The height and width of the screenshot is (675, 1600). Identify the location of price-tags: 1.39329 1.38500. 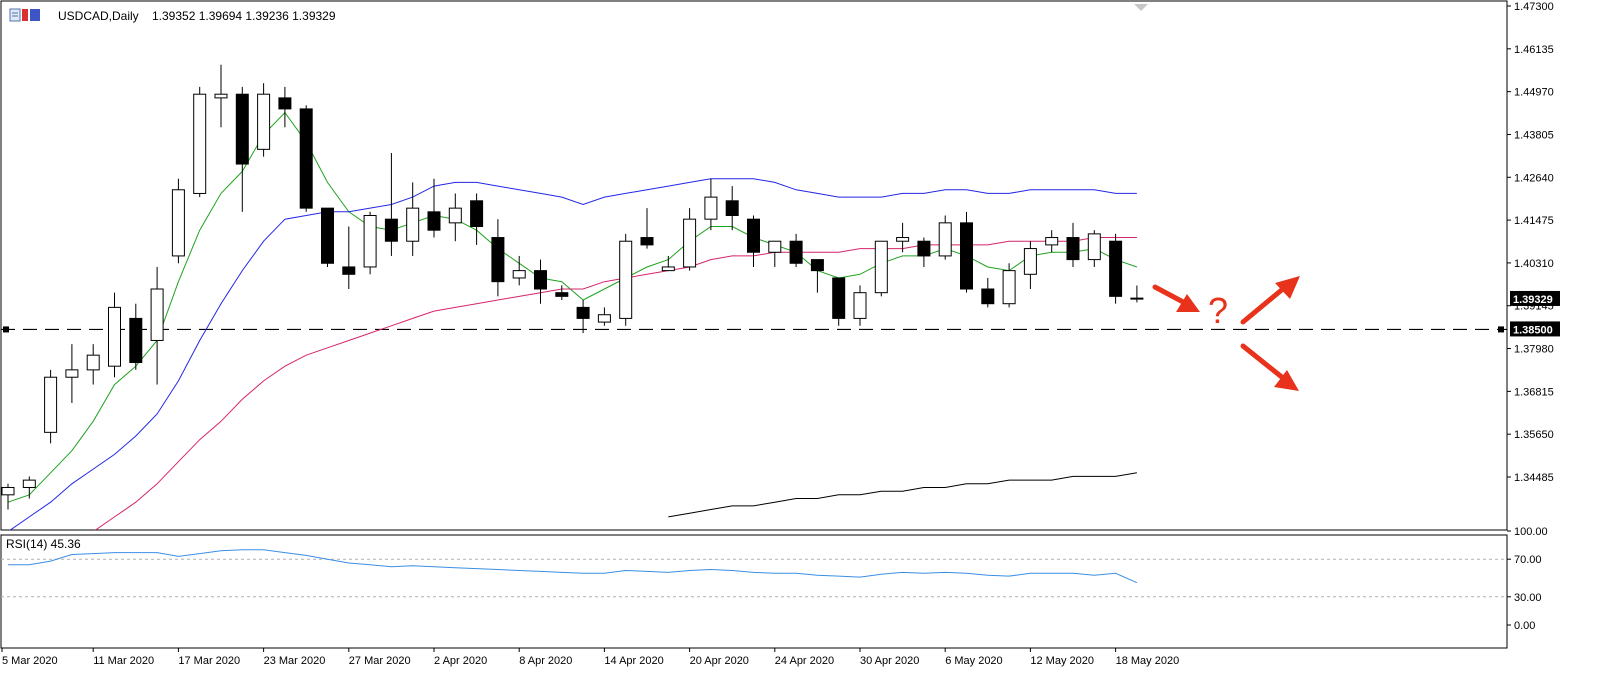
(1535, 313).